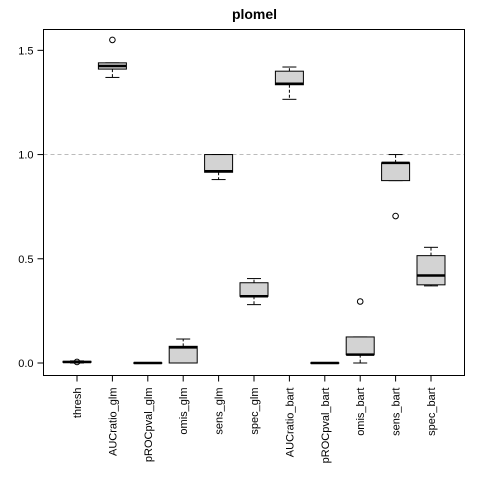 Image resolution: width=480 pixels, height=480 pixels. Describe the element at coordinates (361, 412) in the screenshot. I see `x-tick-label: omis_bart` at that location.